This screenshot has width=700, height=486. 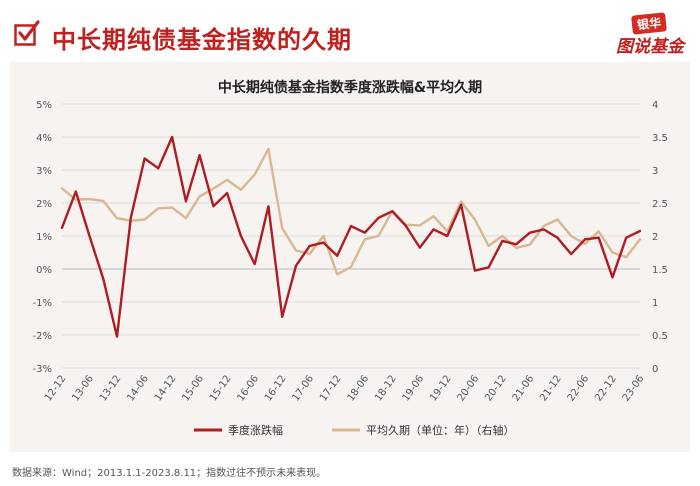 I want to click on x-tick-label: 17-12, so click(x=331, y=388).